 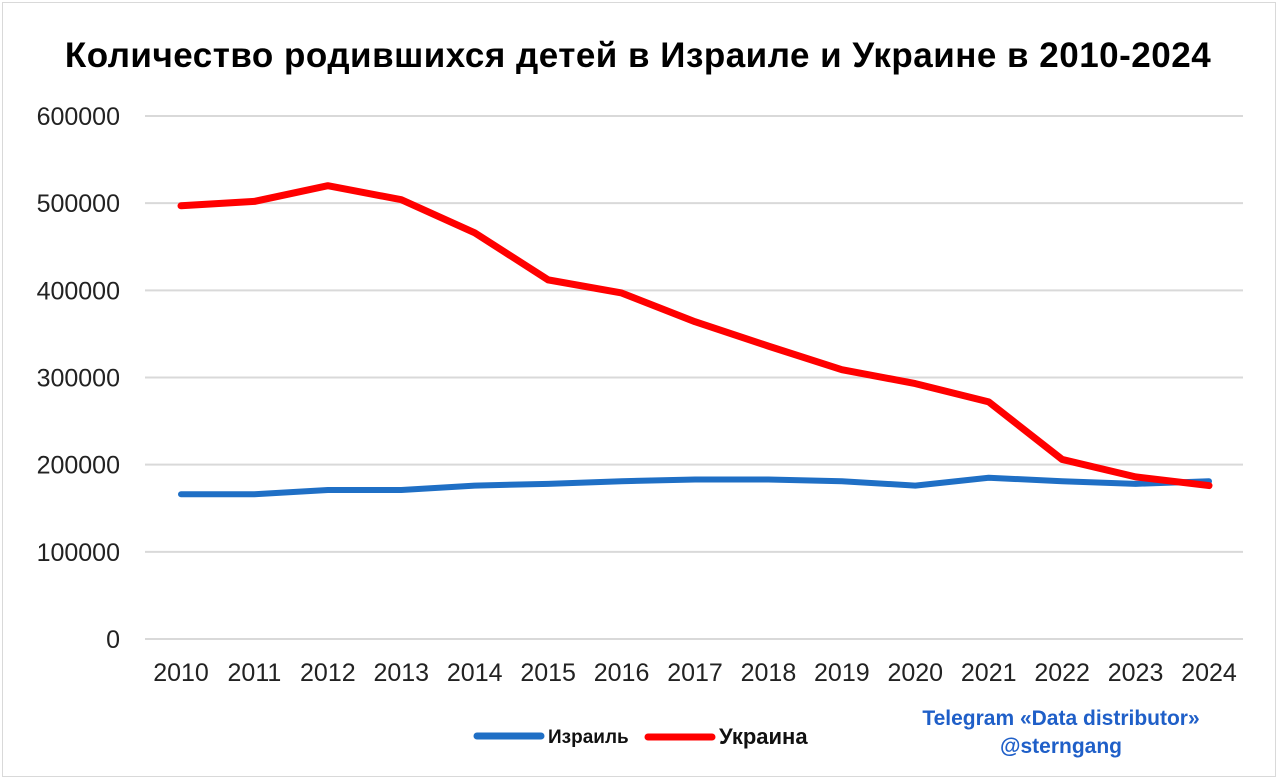 I want to click on y-tick-label: 0, so click(x=113, y=640).